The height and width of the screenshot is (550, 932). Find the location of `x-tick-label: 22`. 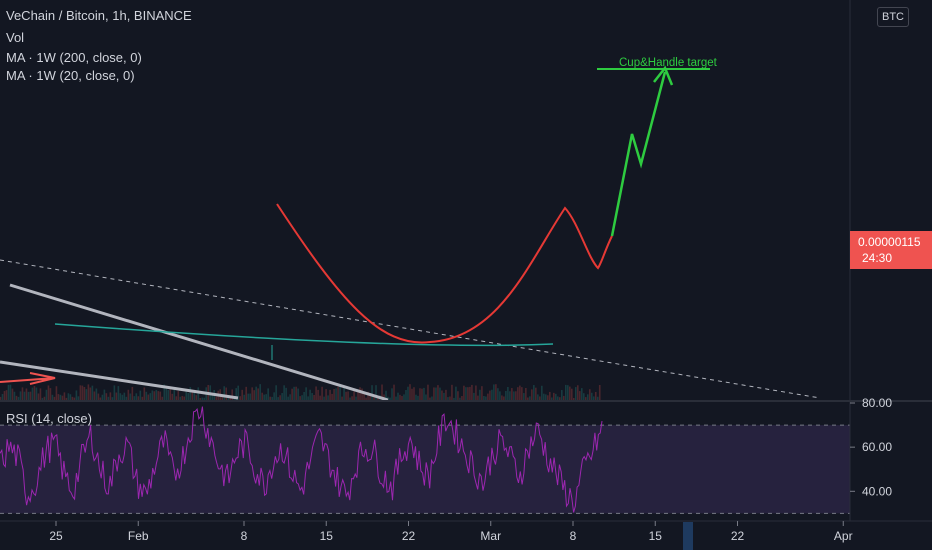

x-tick-label: 22 is located at coordinates (738, 536).